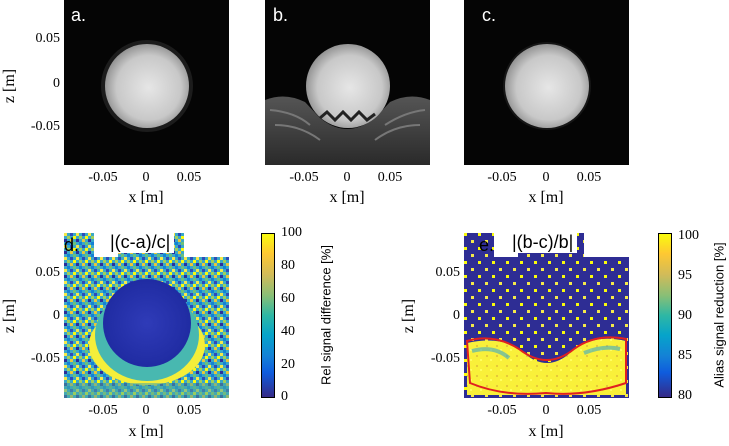  I want to click on colorbar-e-label: Alias signal reduction [%], so click(719, 315).